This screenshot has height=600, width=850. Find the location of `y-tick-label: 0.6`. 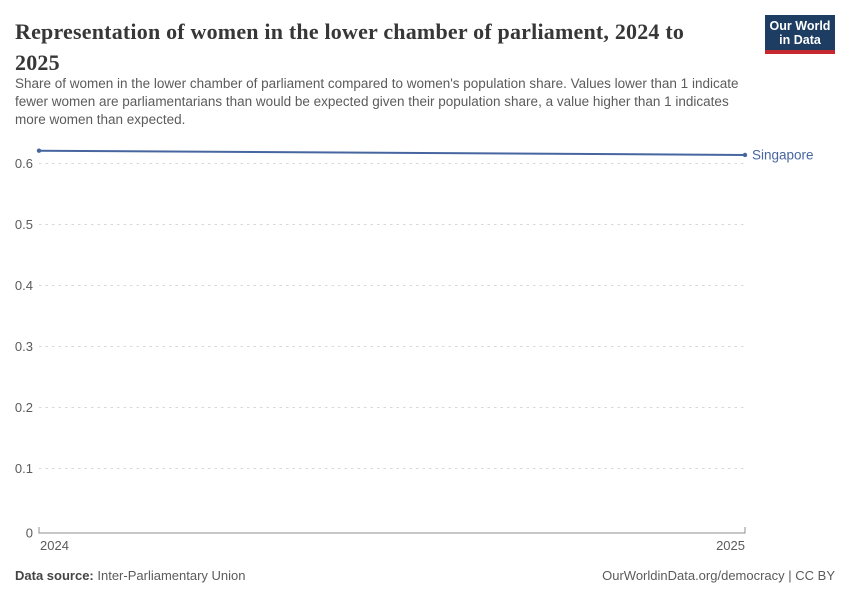

y-tick-label: 0.6 is located at coordinates (24, 163).